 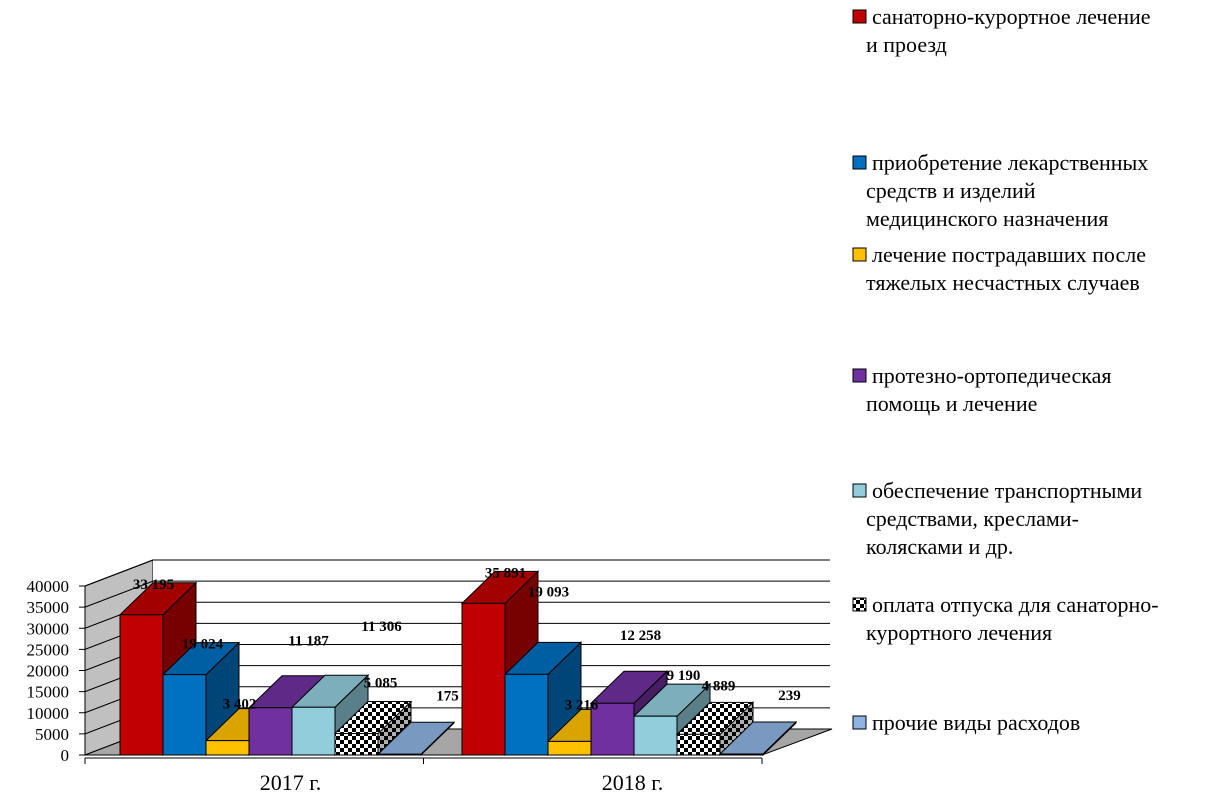 I want to click on legend-label: и проезд, so click(x=906, y=44).